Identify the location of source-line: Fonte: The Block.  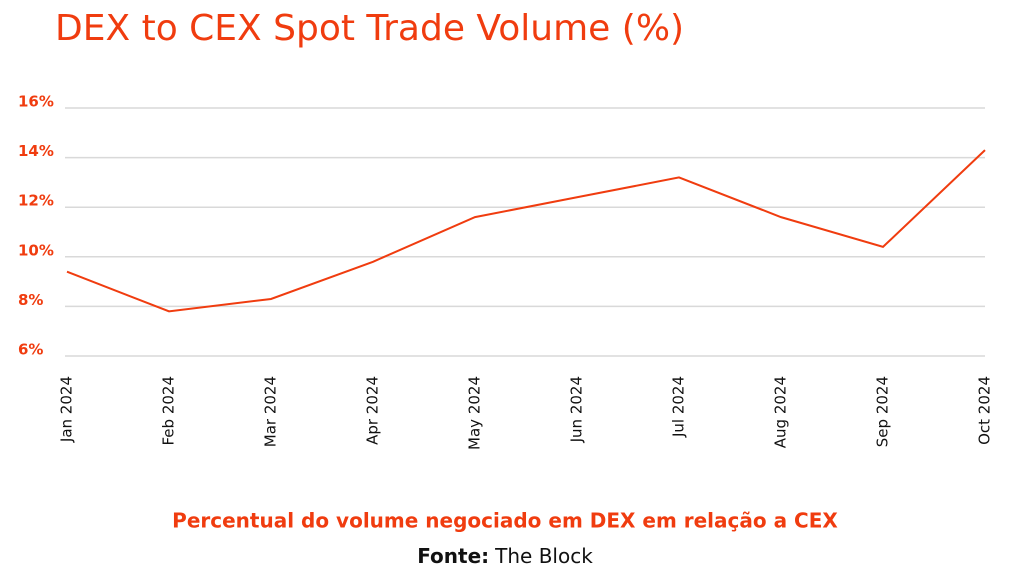
(505, 556).